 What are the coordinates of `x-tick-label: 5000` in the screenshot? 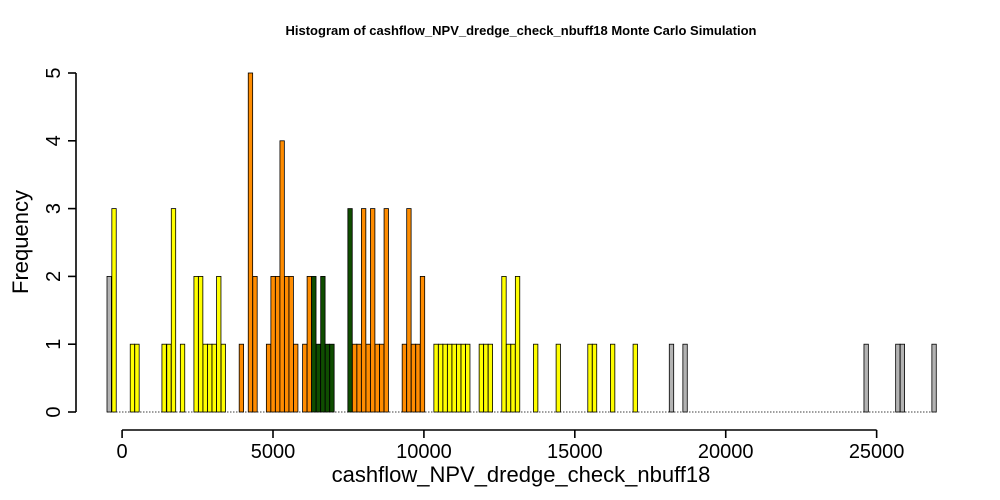 It's located at (273, 452).